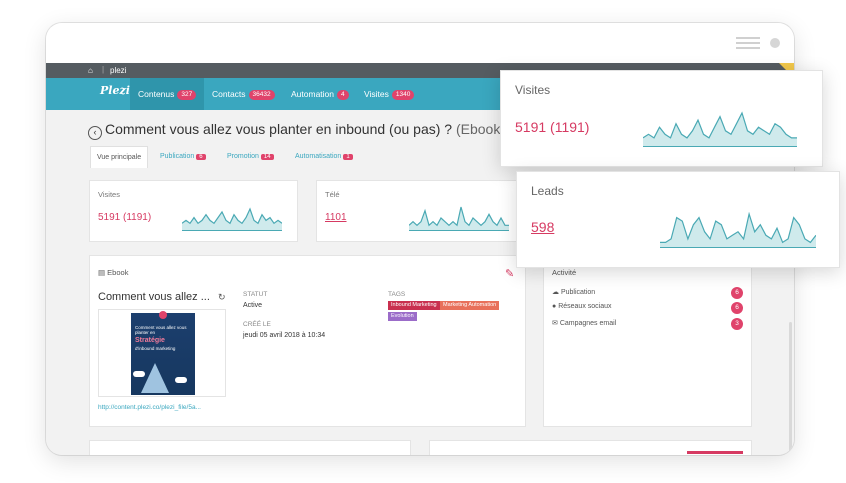  I want to click on visites-popup-sparkline, so click(720, 129).